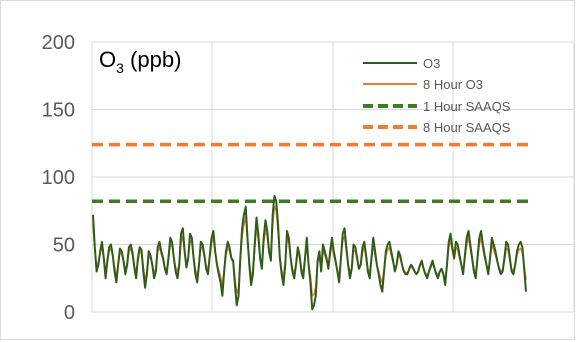 This screenshot has height=342, width=576. Describe the element at coordinates (58, 111) in the screenshot. I see `y-tick-label: 150` at that location.